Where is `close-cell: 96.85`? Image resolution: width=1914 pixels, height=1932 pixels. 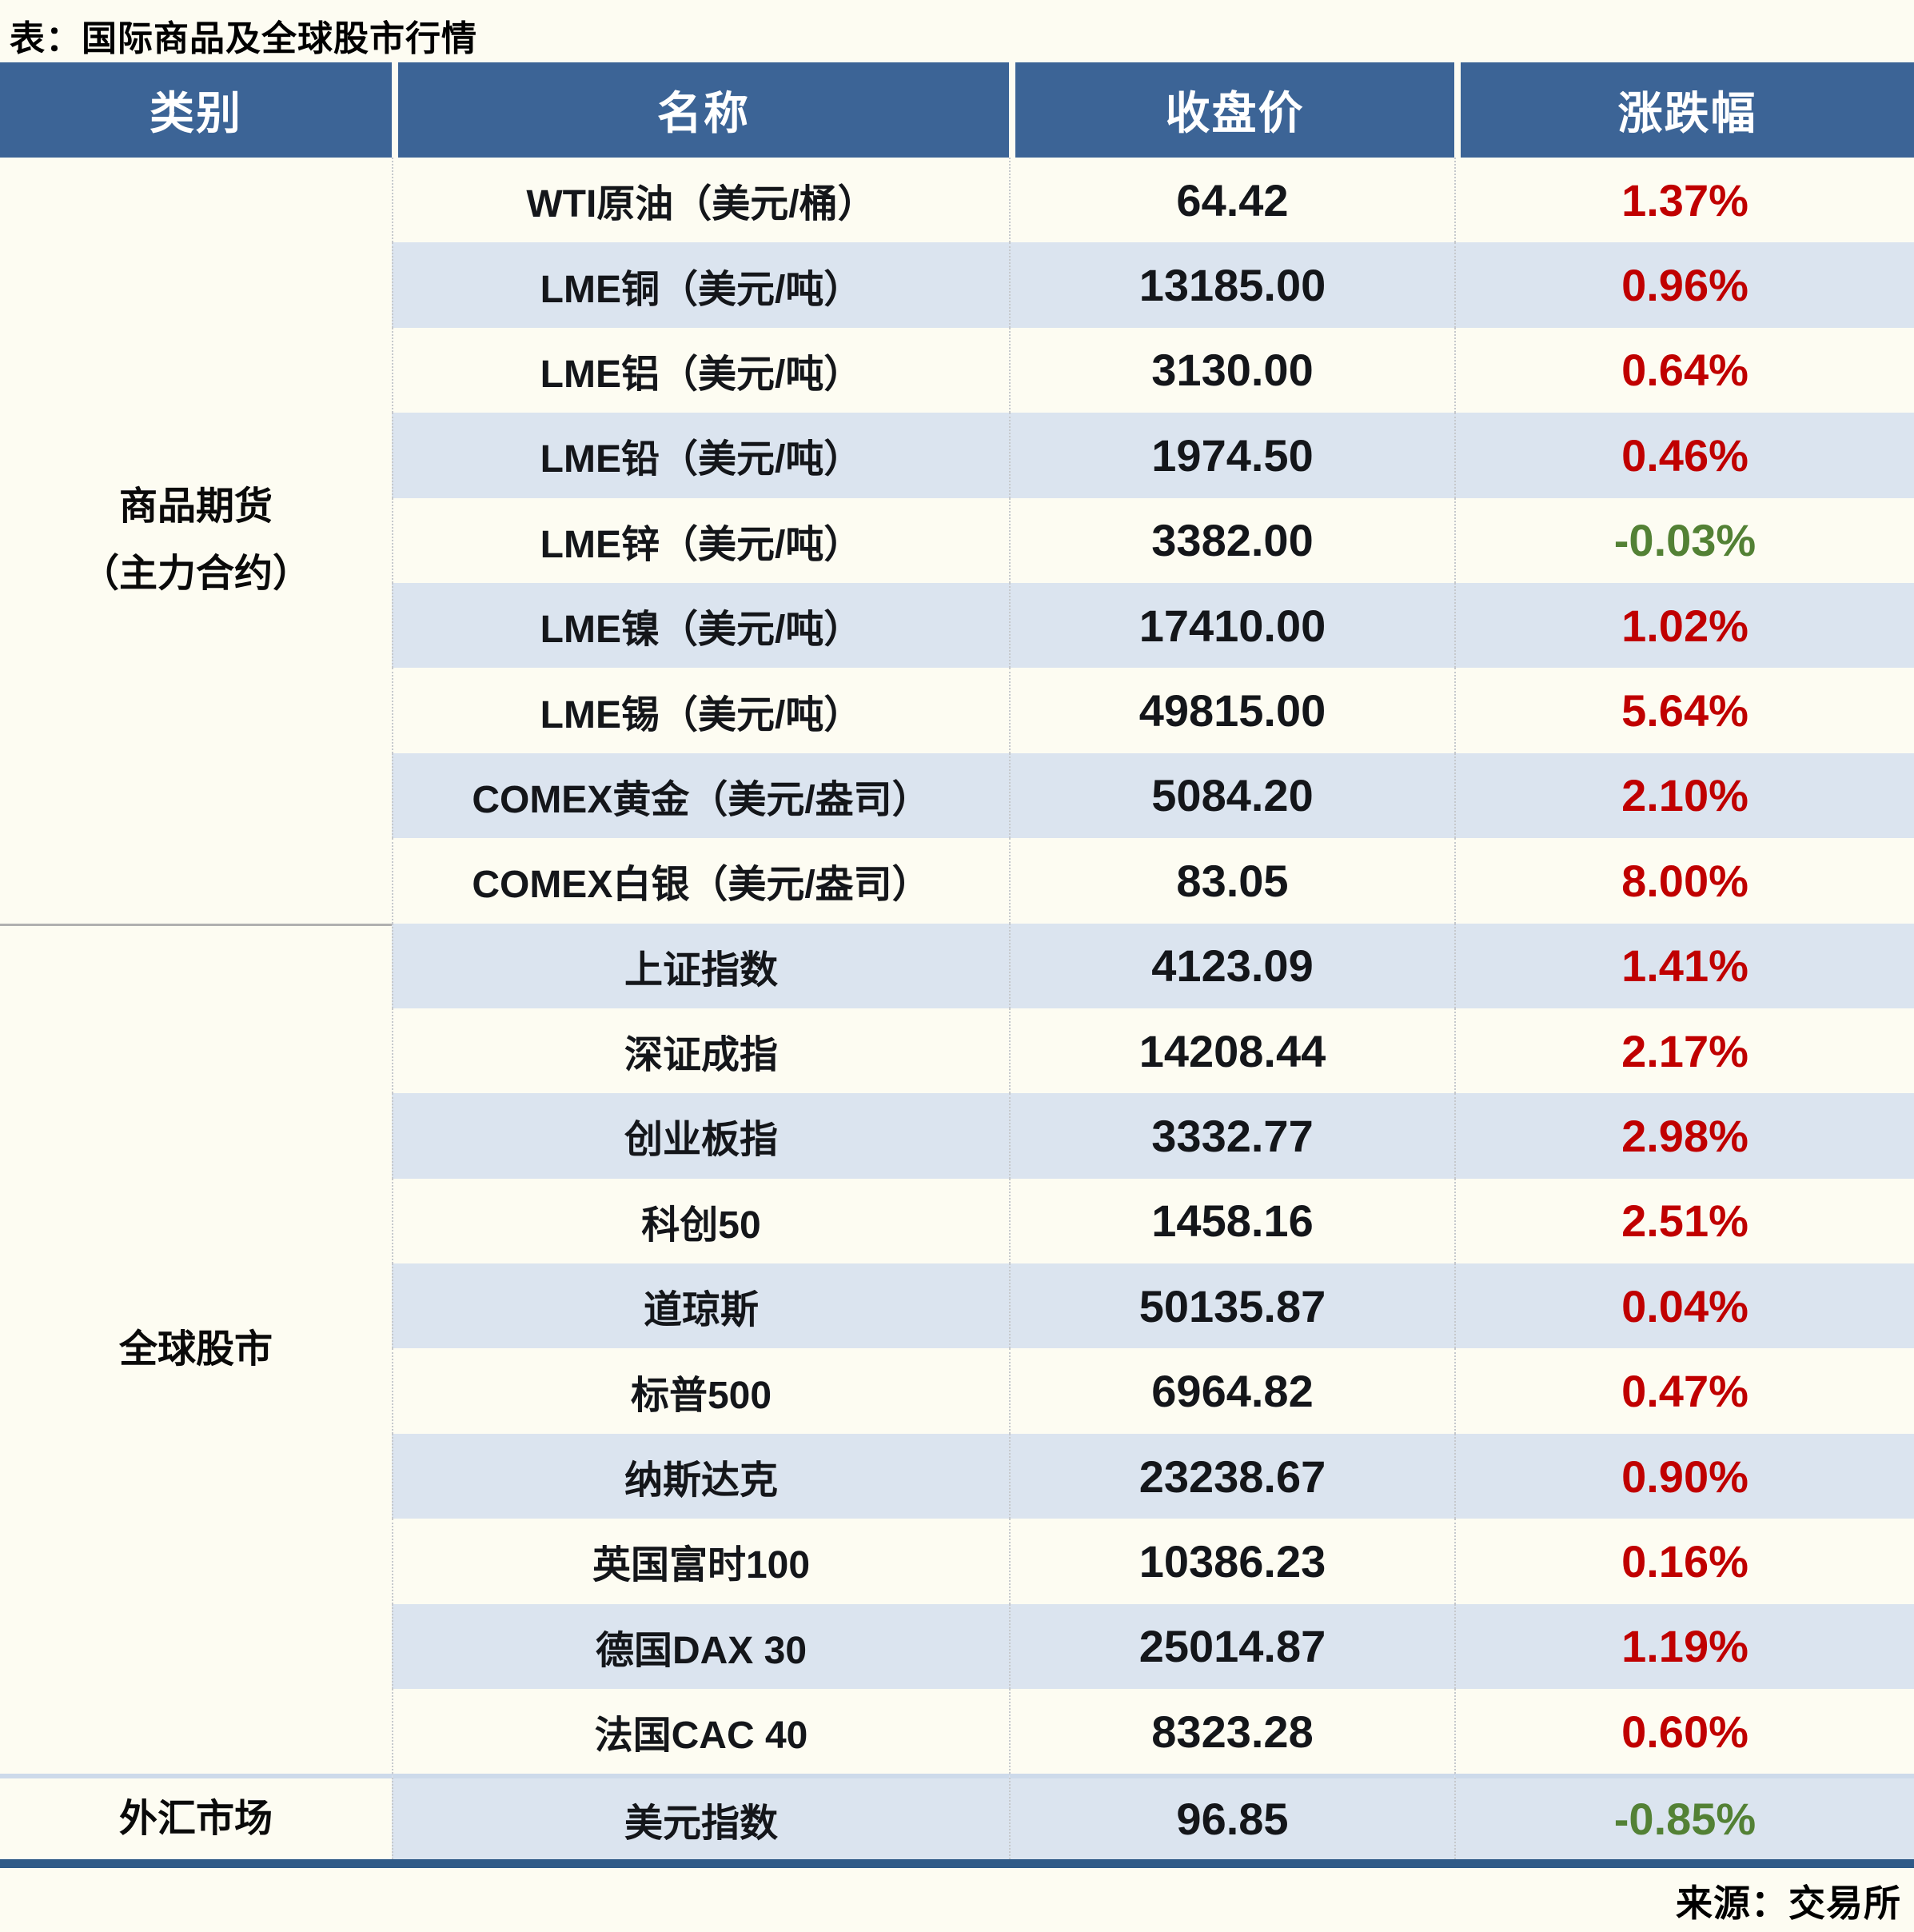 close-cell: 96.85 is located at coordinates (1231, 1817).